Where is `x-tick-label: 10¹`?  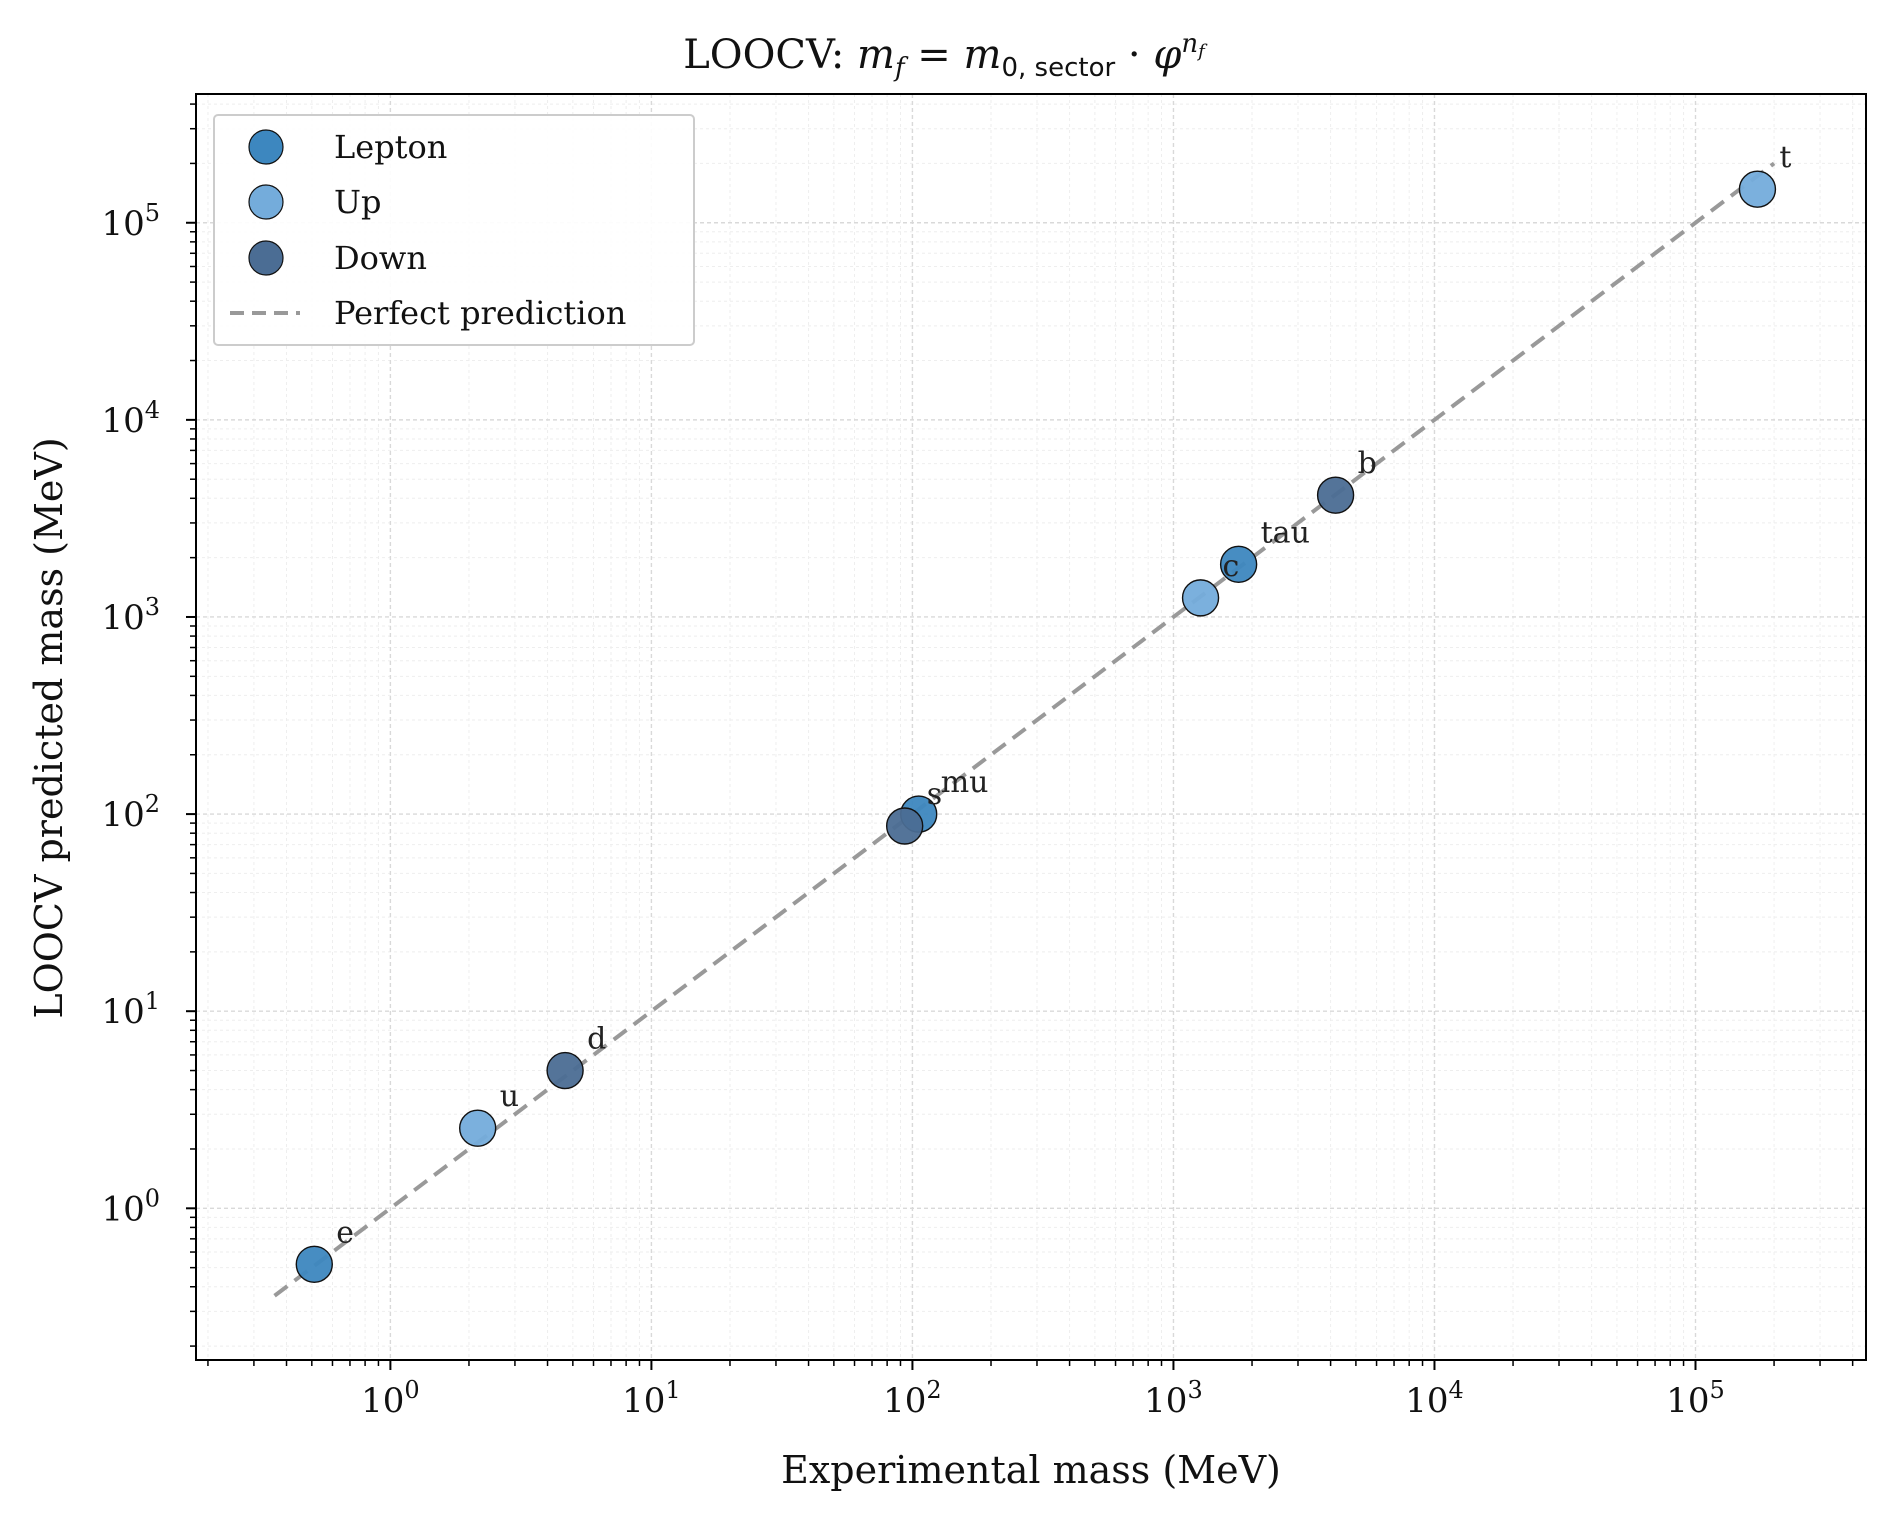
x-tick-label: 10¹ is located at coordinates (651, 1398).